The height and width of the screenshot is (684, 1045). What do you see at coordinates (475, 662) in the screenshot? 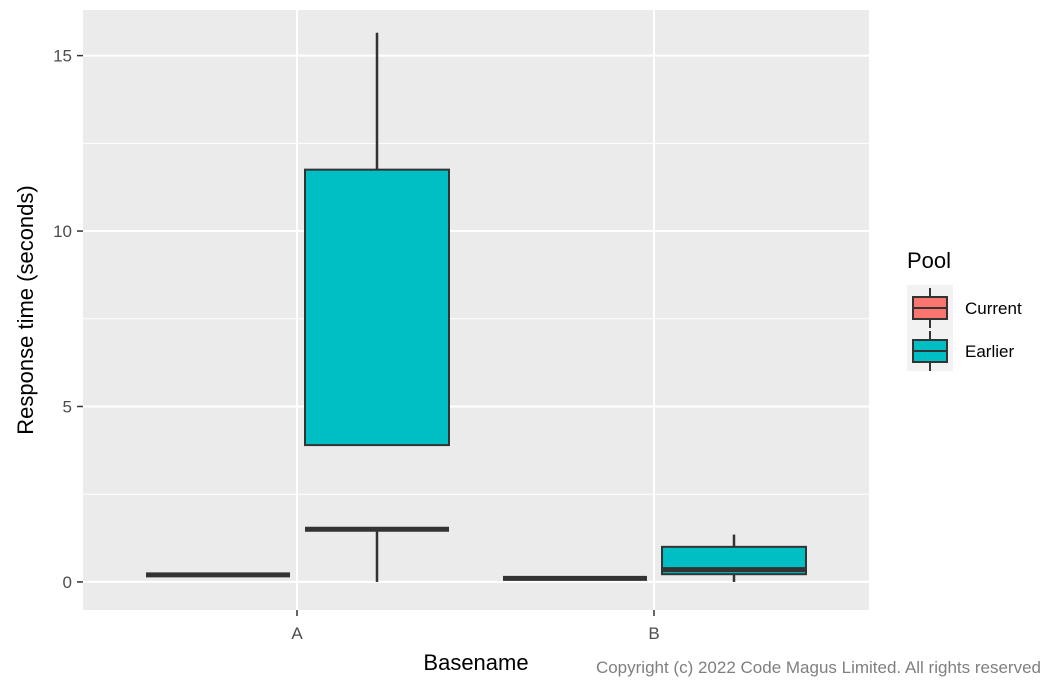
I see `x-axis-title: Basename` at bounding box center [475, 662].